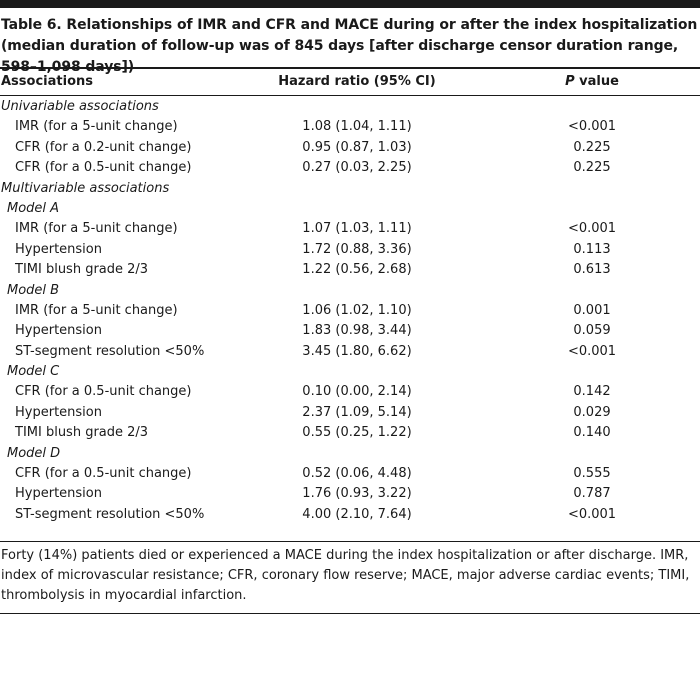 This screenshot has height=697, width=700. What do you see at coordinates (357, 392) in the screenshot?
I see `hazard-ratio-cell: 0.10 (0.00, 2.14)` at bounding box center [357, 392].